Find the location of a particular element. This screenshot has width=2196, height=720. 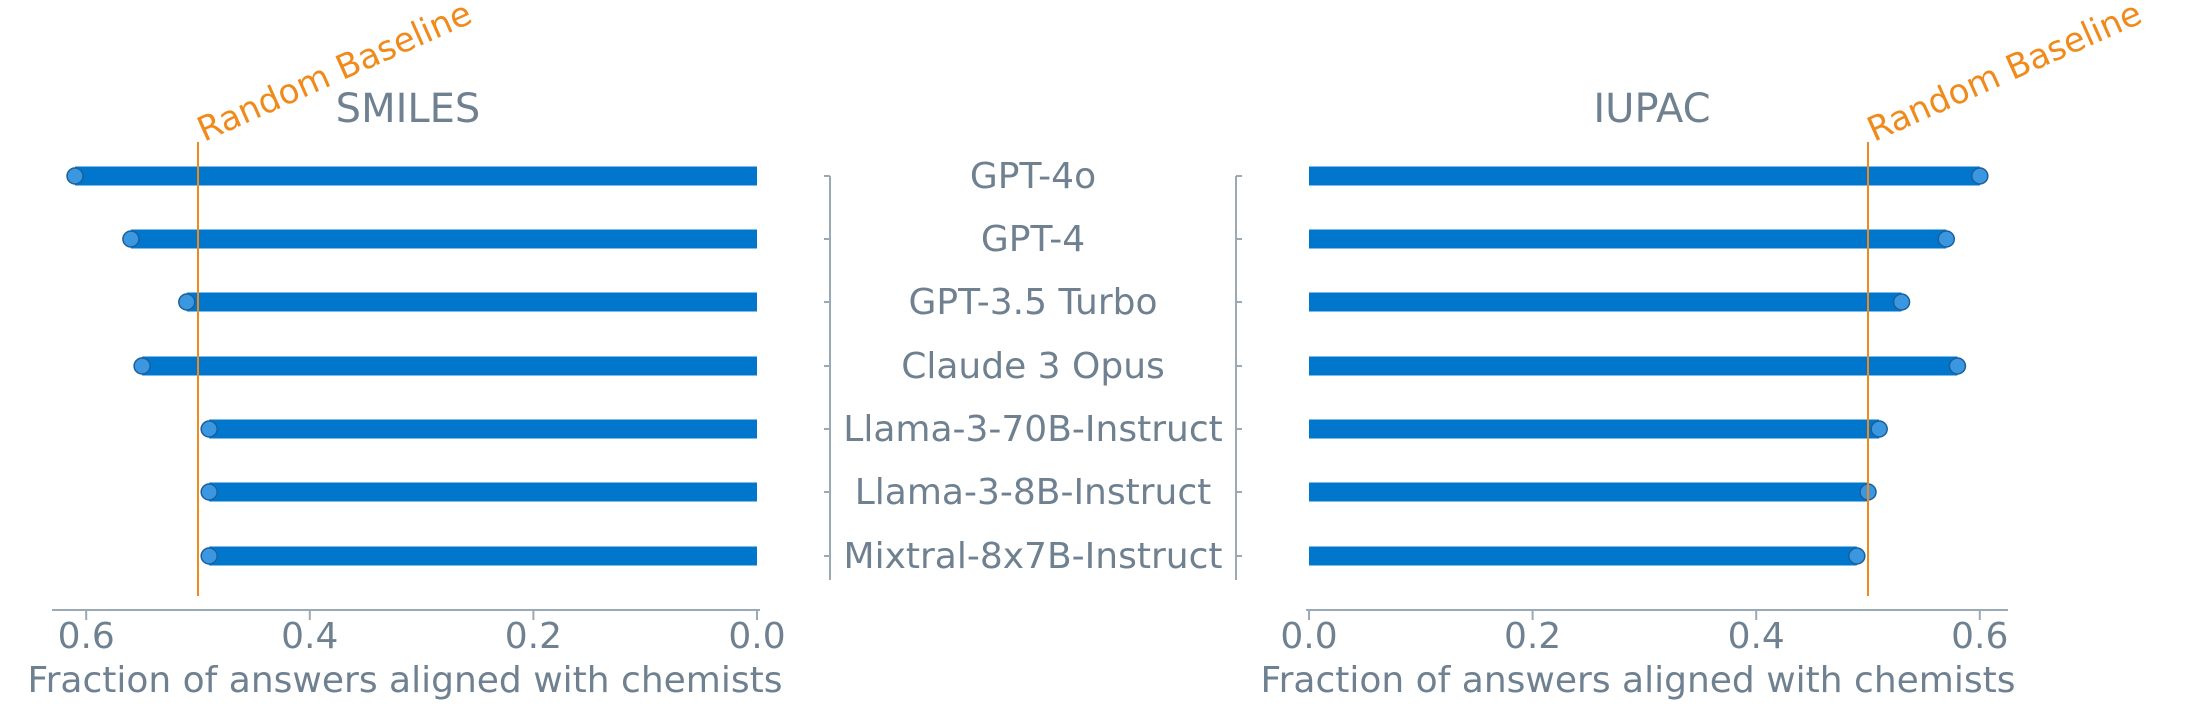

smiles-tick-label: 0.4 is located at coordinates (309, 636).